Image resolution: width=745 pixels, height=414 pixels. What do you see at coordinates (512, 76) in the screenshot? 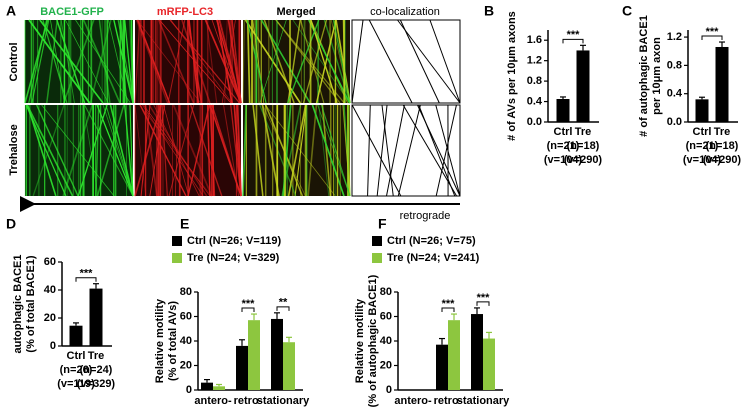
I see `y-axis-label: # of AVs per 10μm axons` at bounding box center [512, 76].